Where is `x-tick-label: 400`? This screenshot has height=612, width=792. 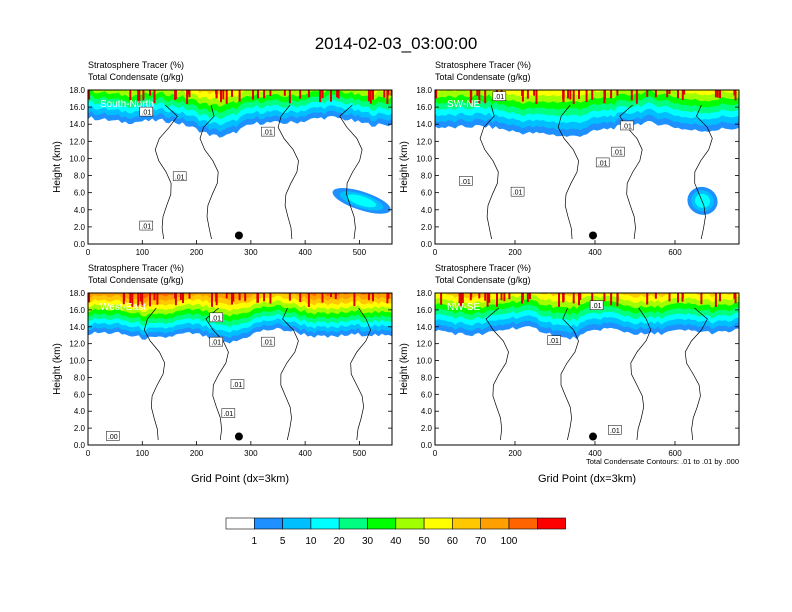
x-tick-label: 400 is located at coordinates (305, 453).